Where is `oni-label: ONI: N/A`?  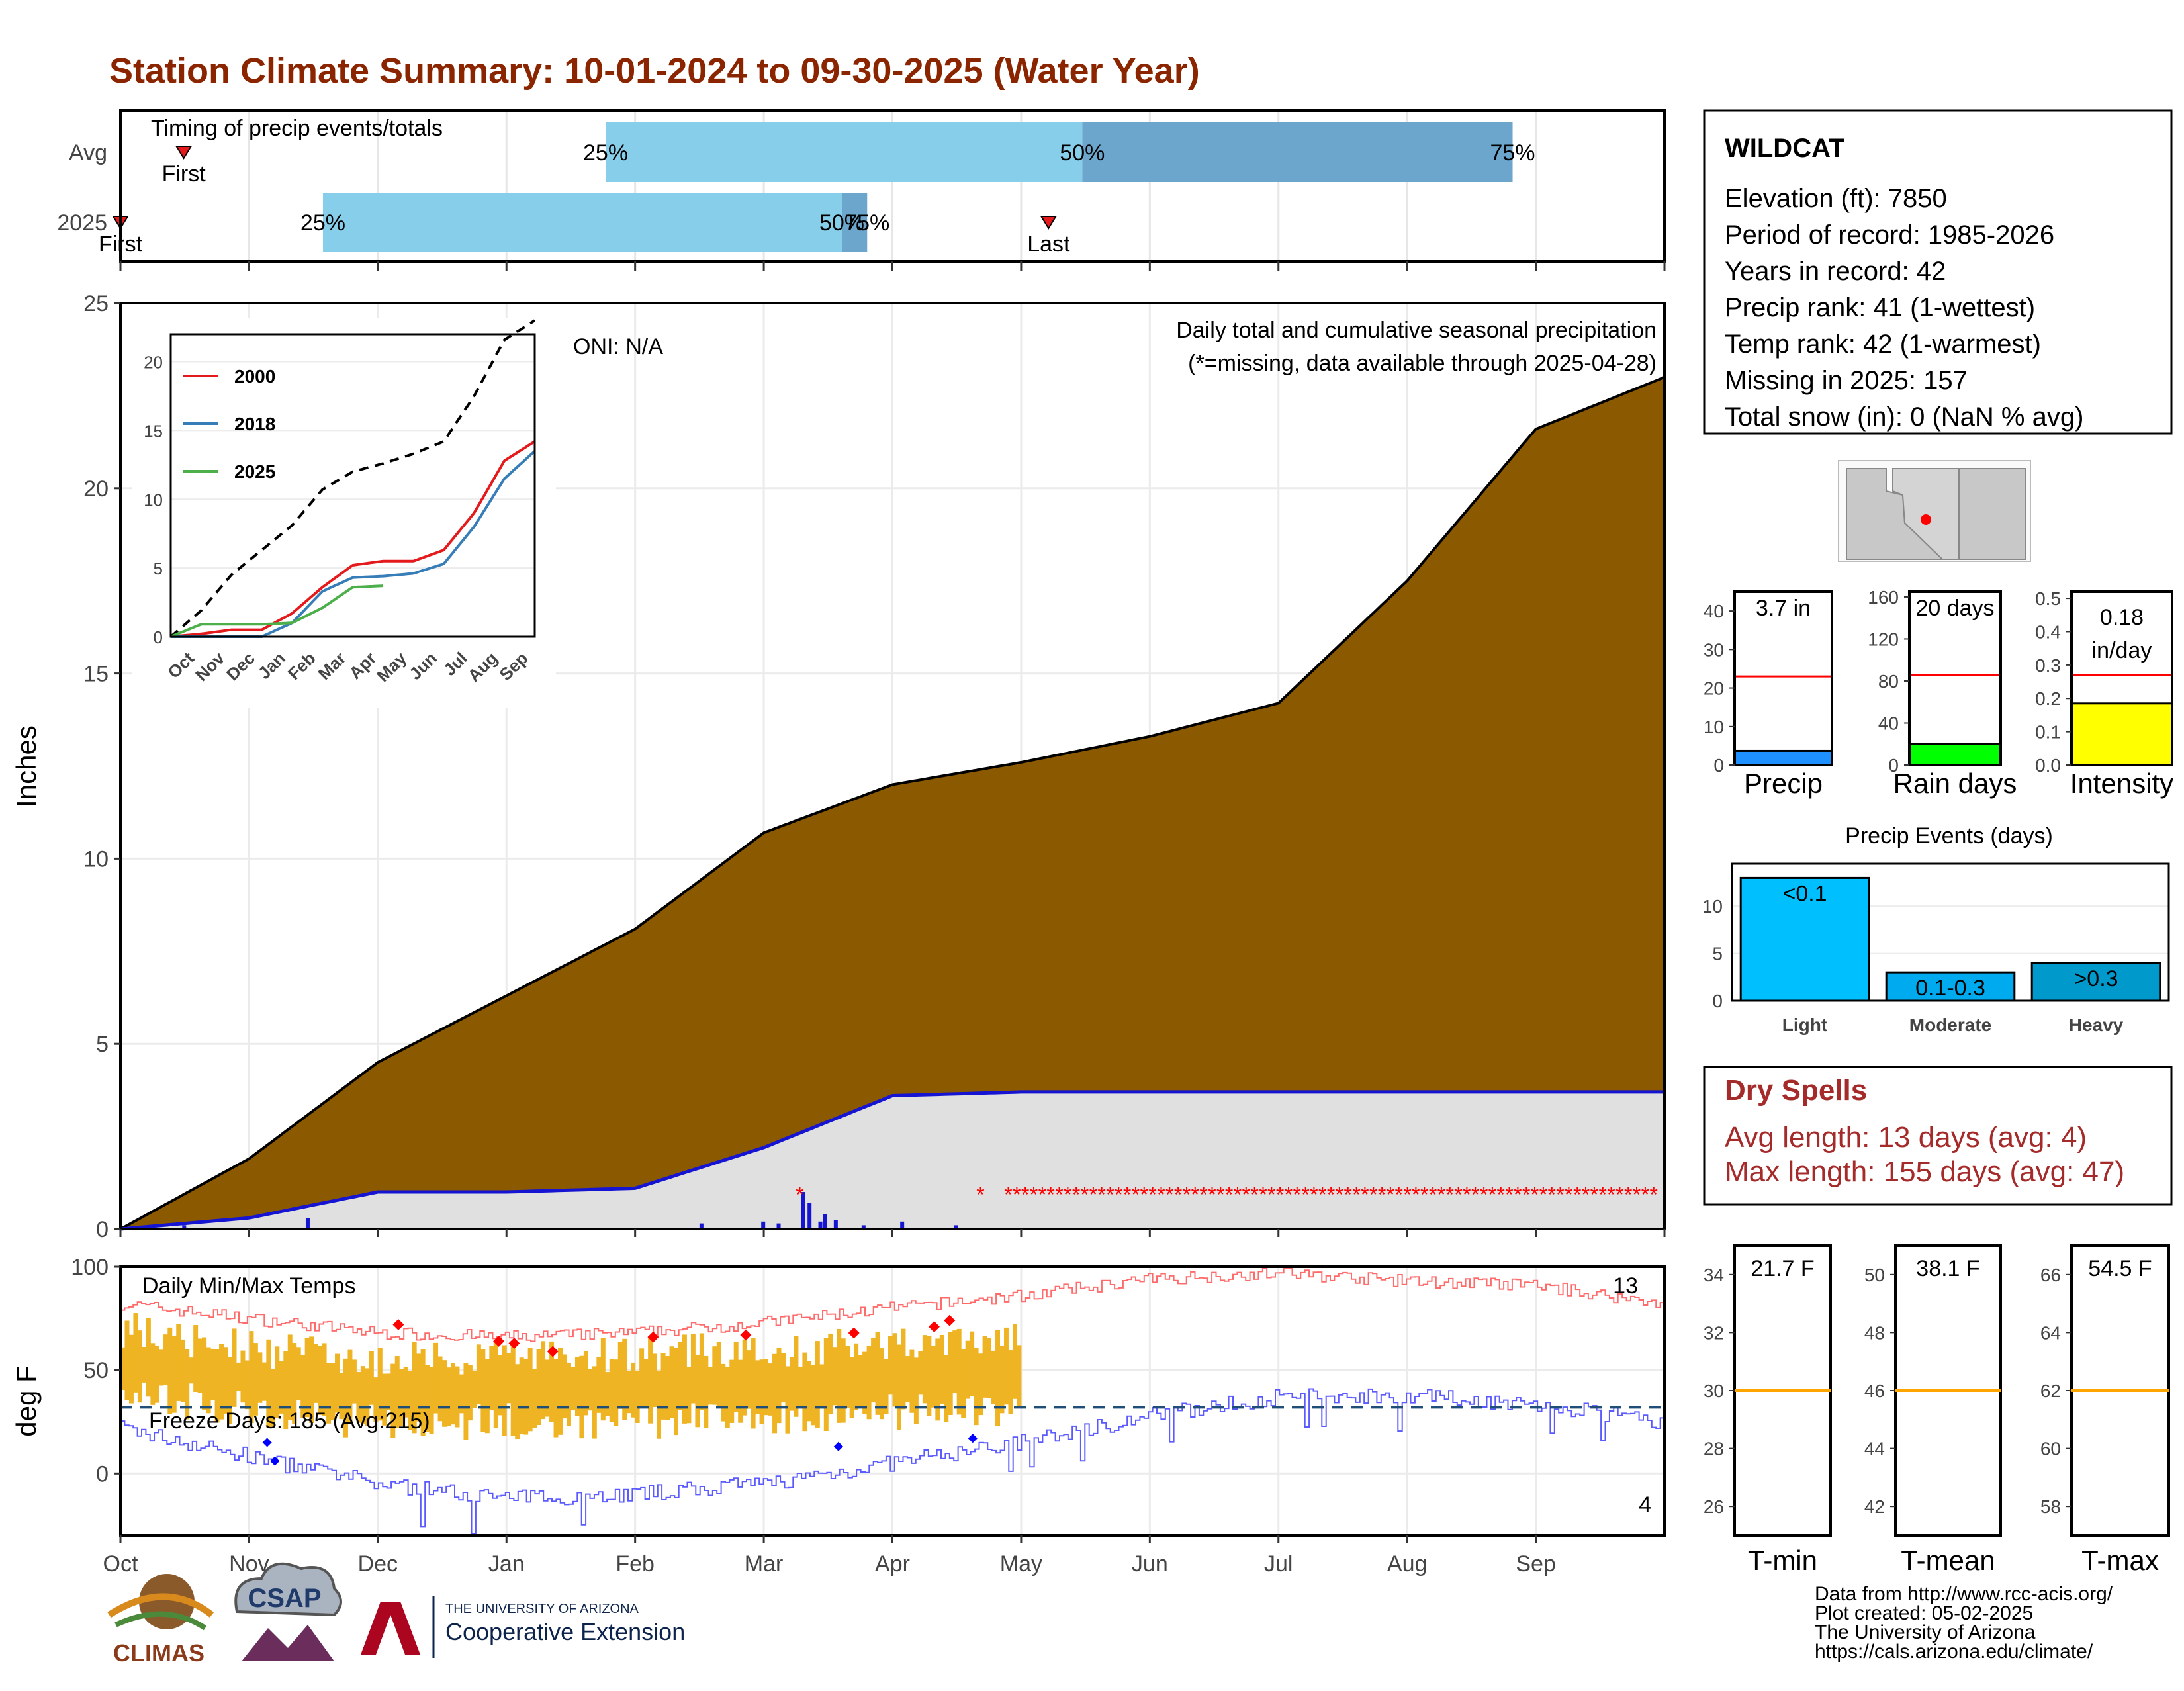 oni-label: ONI: N/A is located at coordinates (618, 346).